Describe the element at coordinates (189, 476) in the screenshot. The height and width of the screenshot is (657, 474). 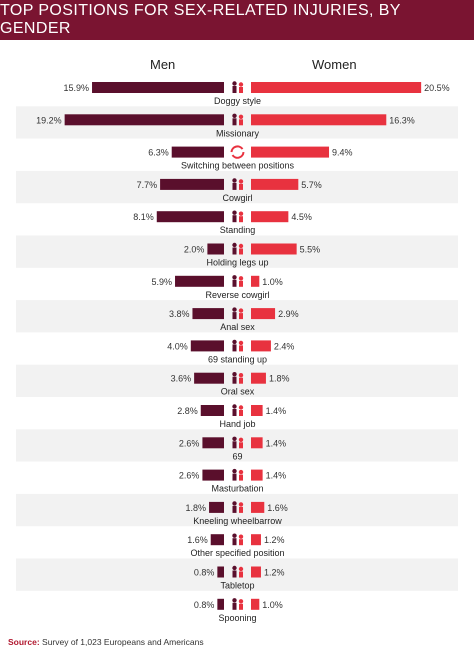
I see `men-value-label: 2.6%` at that location.